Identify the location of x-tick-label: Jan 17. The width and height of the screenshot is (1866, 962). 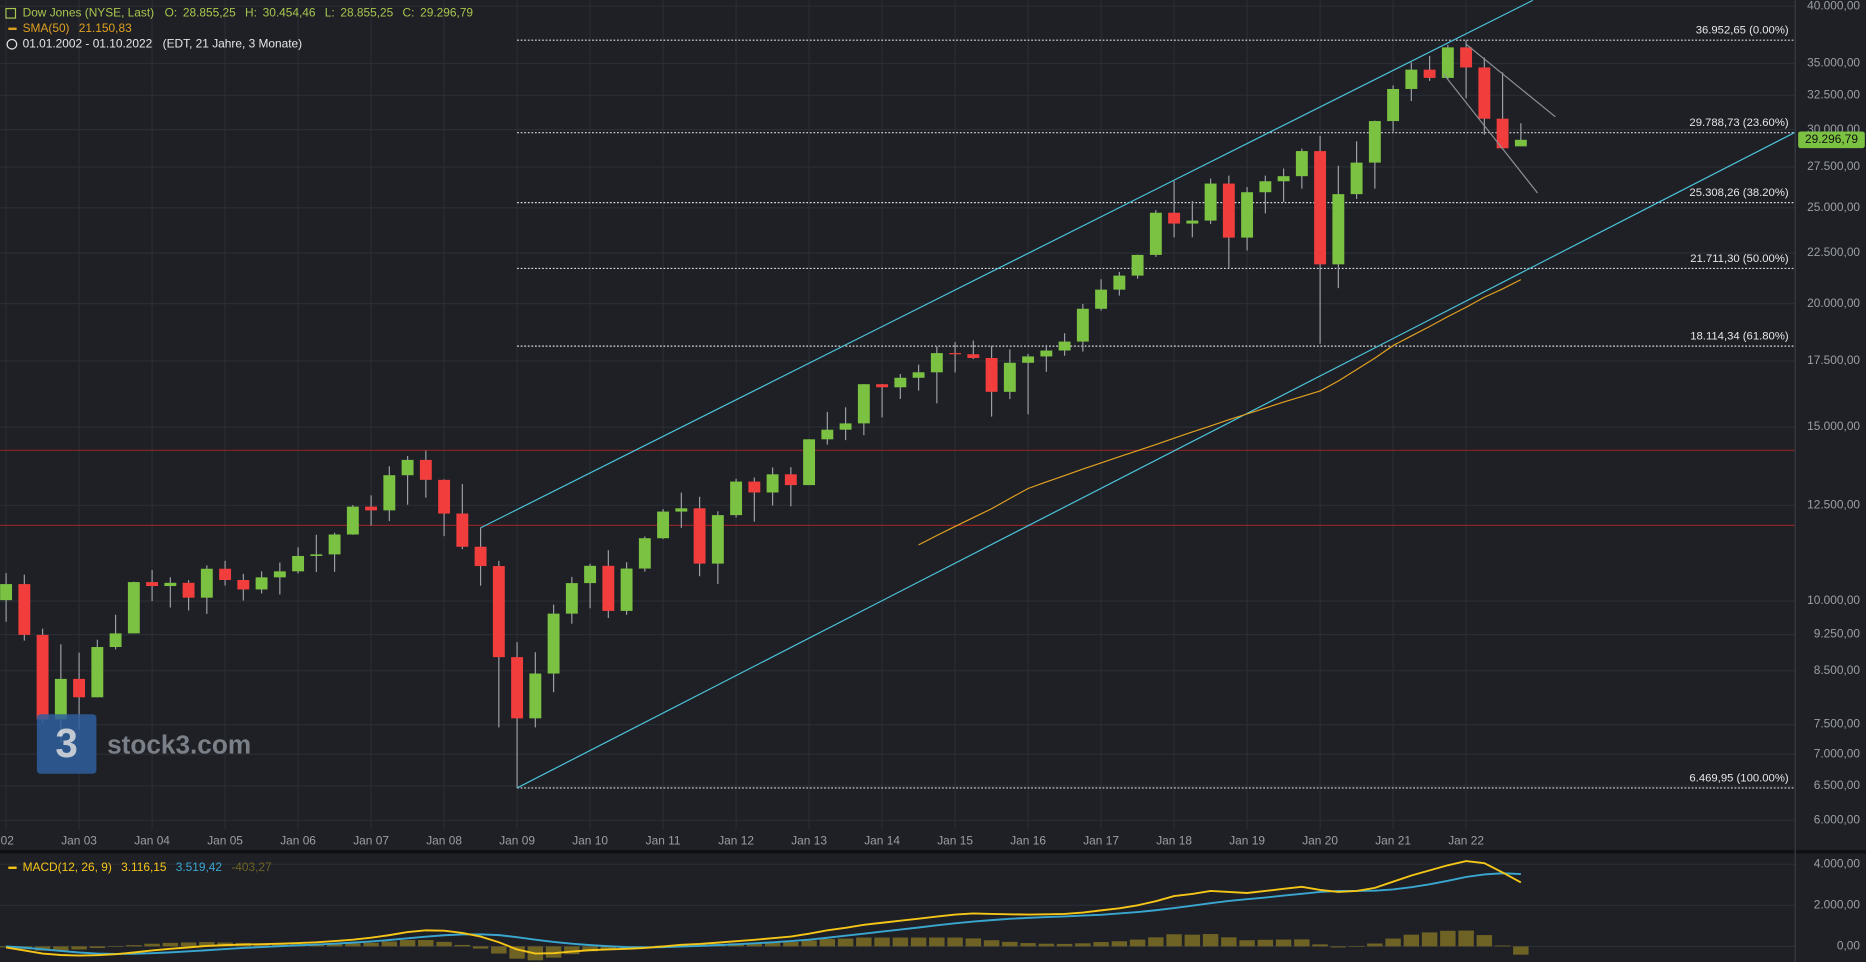
(1101, 841).